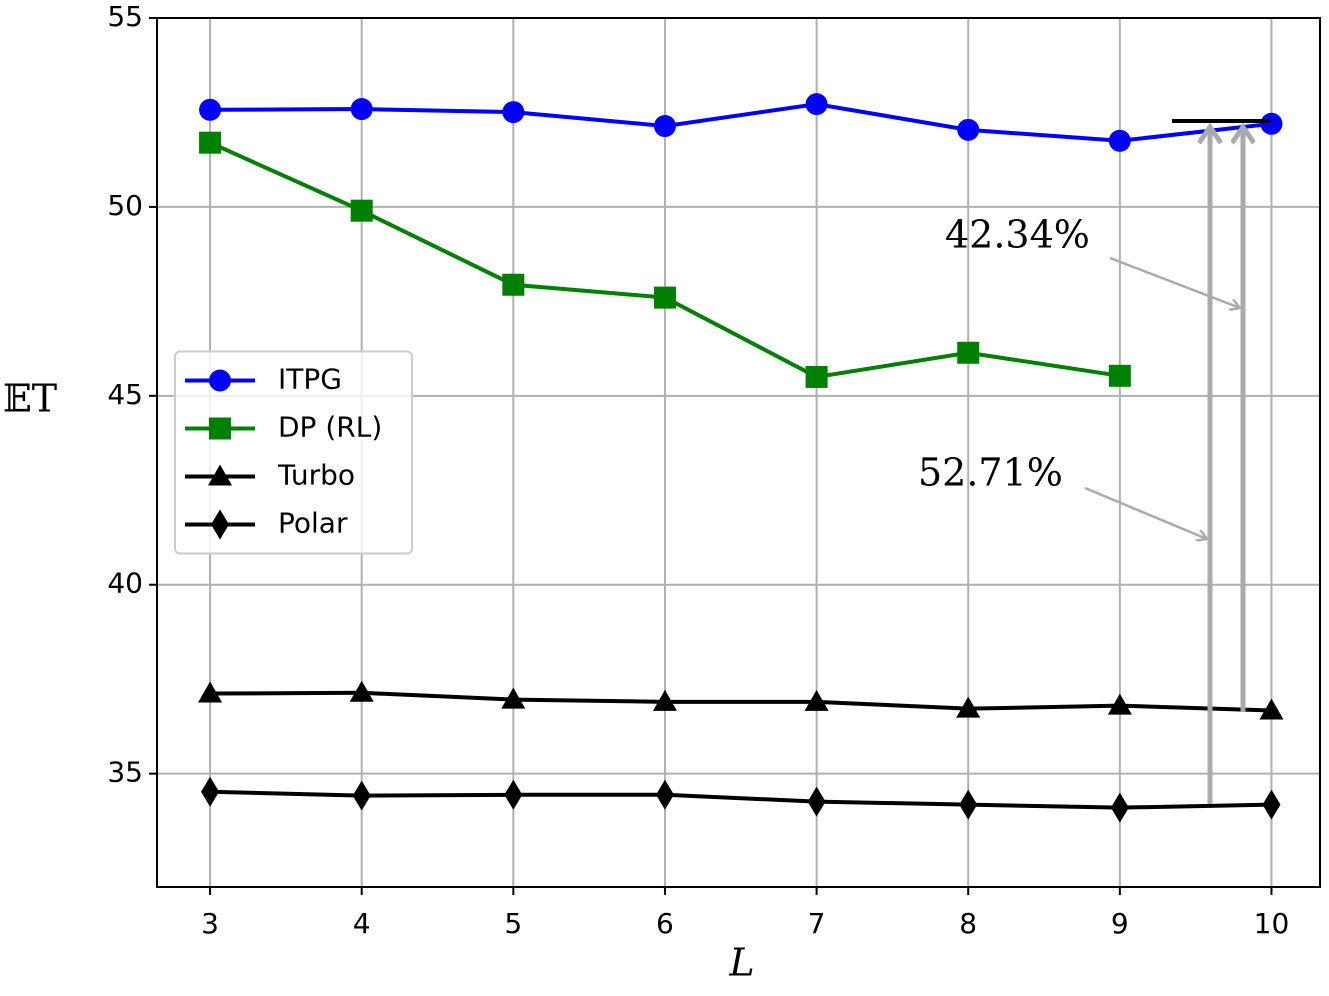 The height and width of the screenshot is (996, 1329). What do you see at coordinates (968, 923) in the screenshot?
I see `x-tick-label: 8` at bounding box center [968, 923].